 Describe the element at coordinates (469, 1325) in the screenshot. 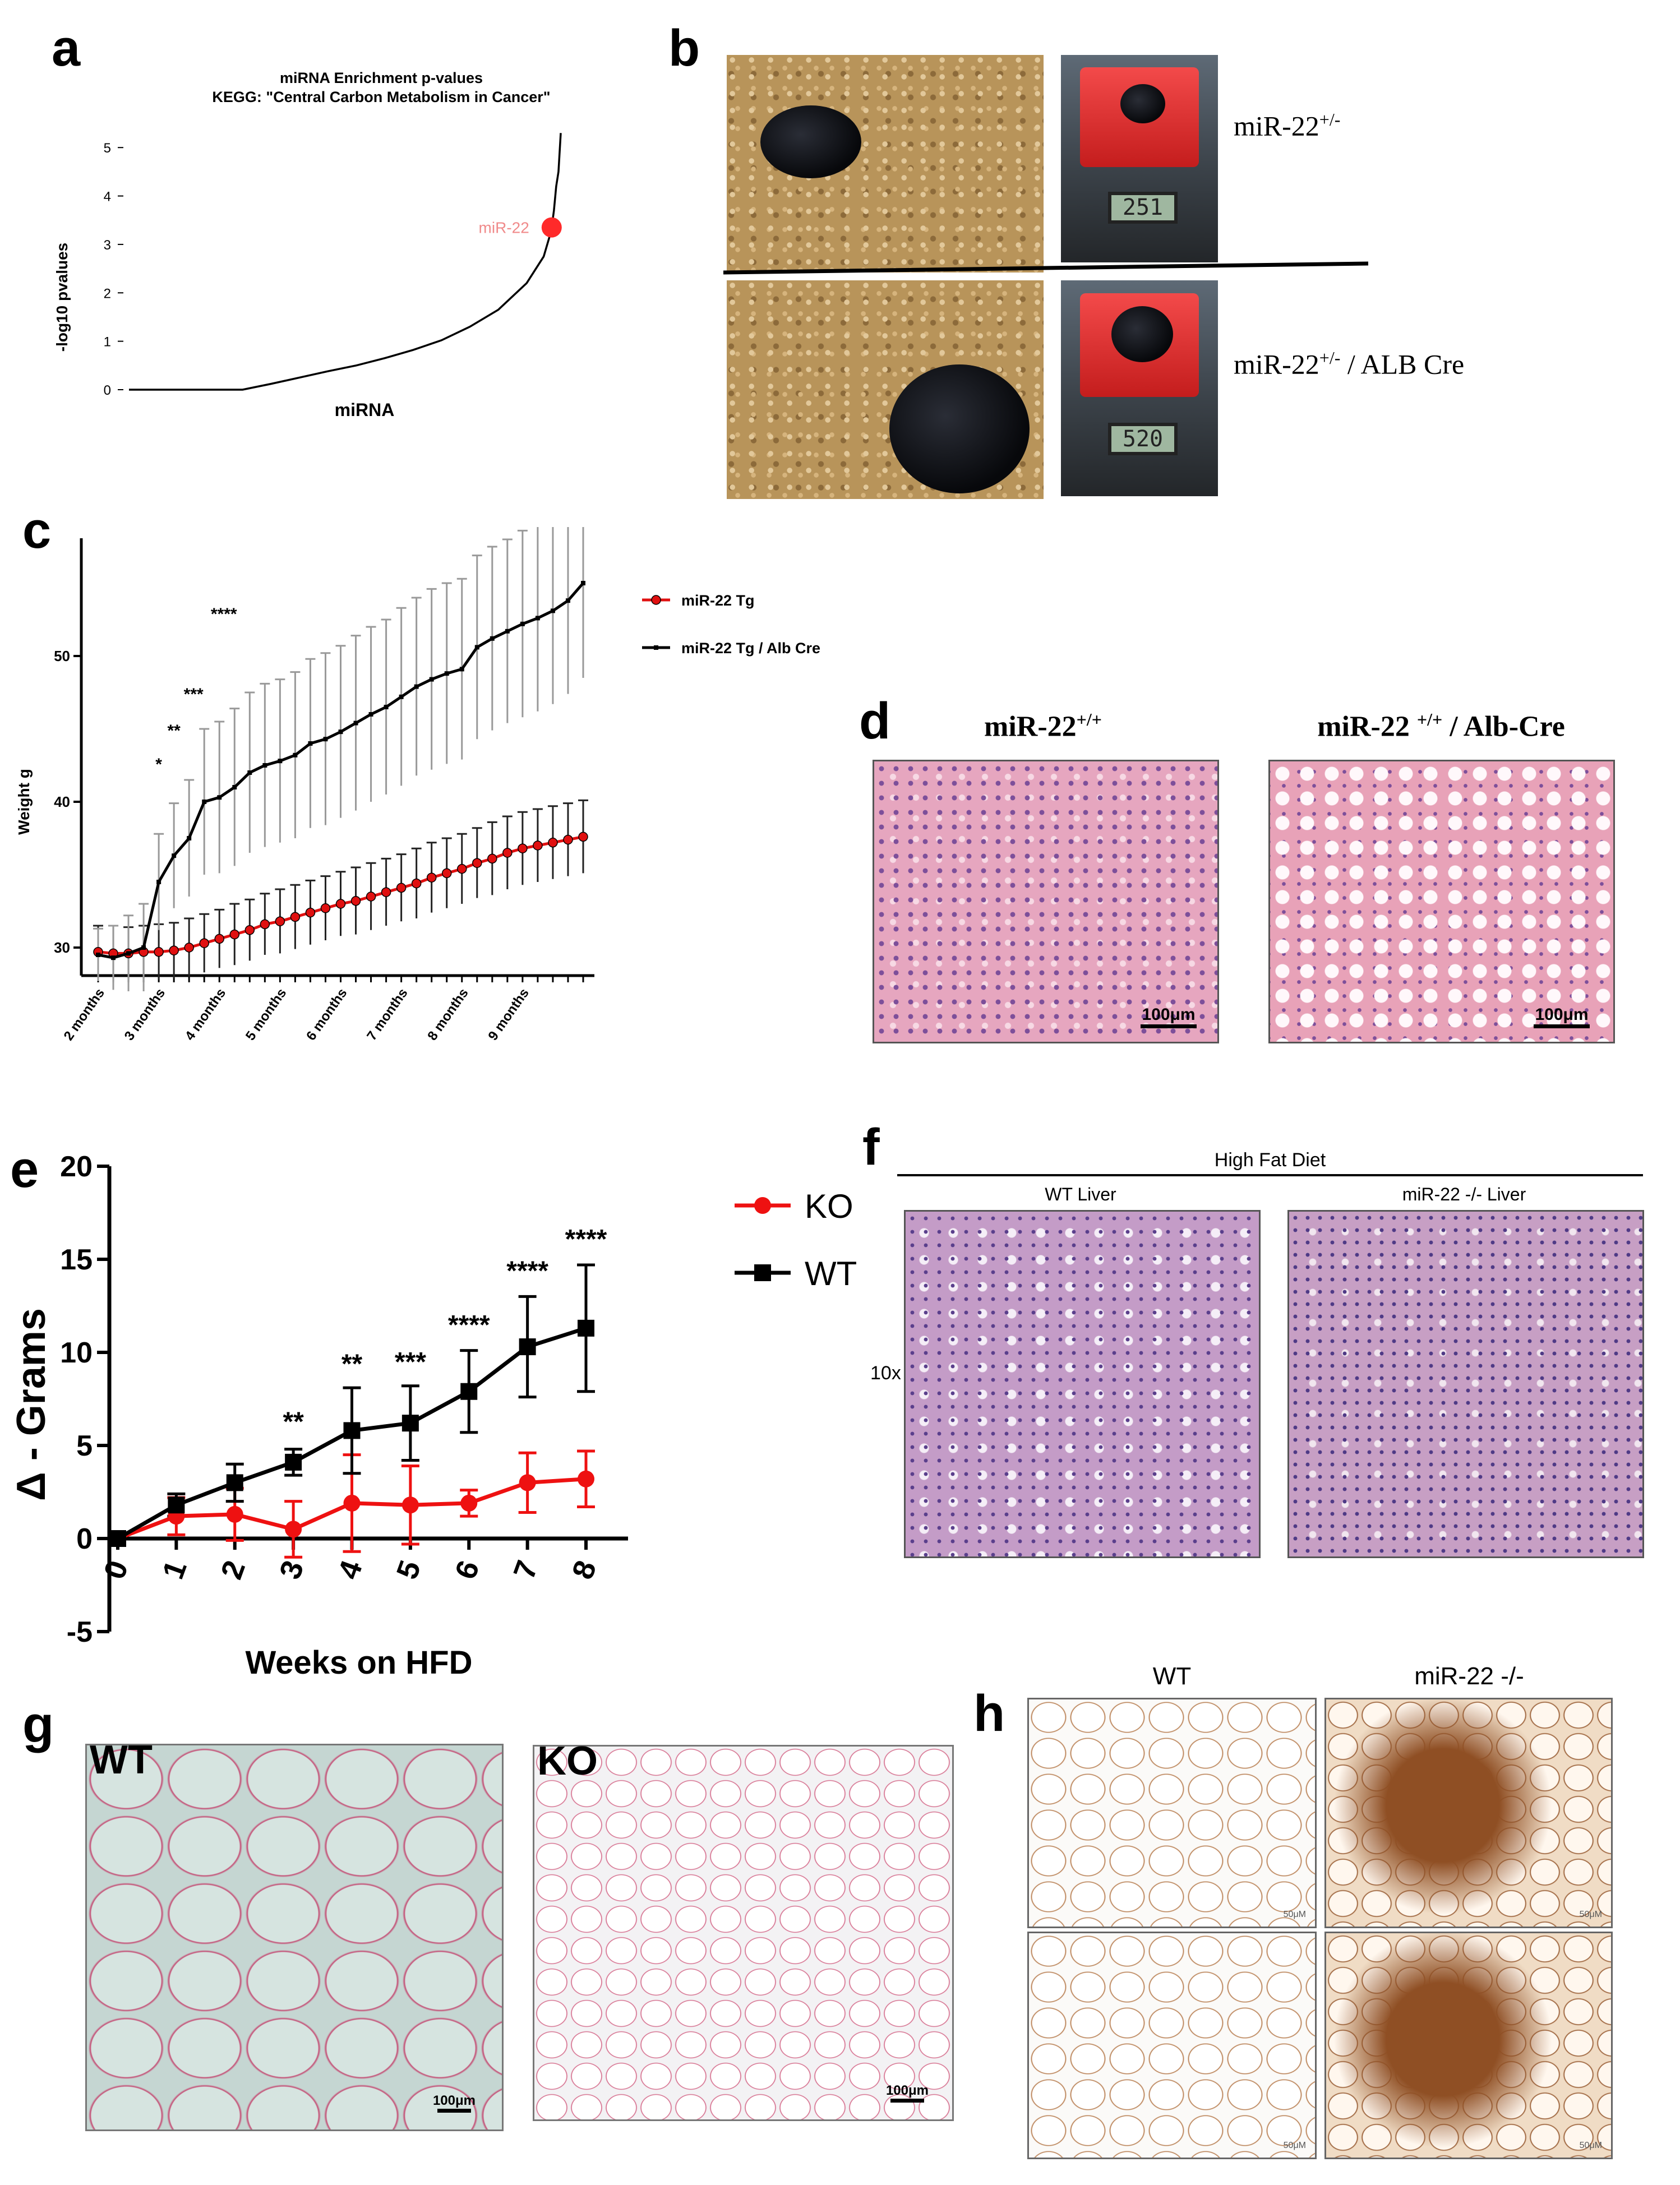

I see `chart-e-annotation-3: ****` at that location.